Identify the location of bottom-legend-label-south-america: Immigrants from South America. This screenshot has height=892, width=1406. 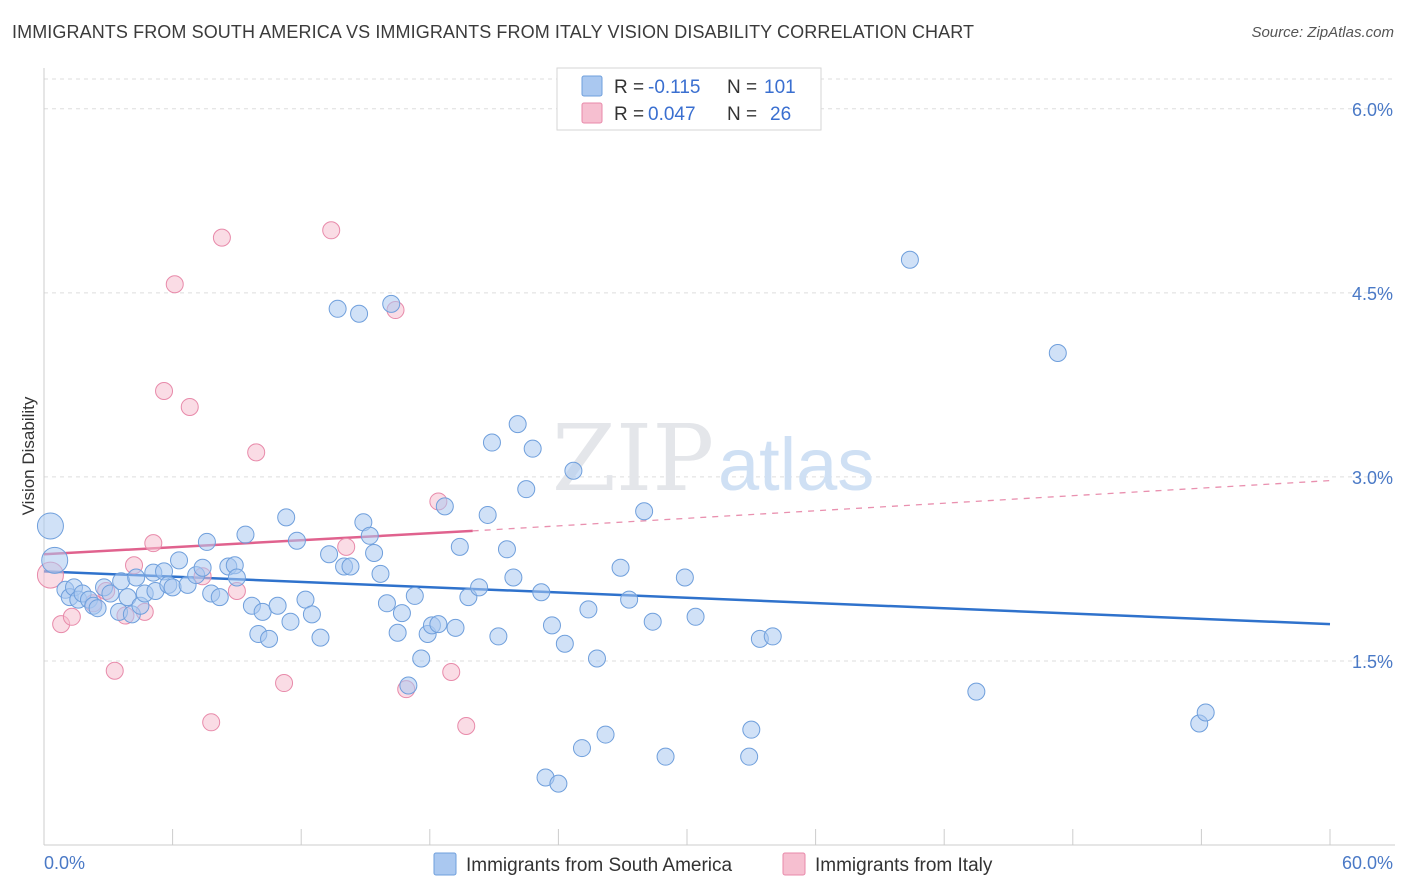
(599, 865).